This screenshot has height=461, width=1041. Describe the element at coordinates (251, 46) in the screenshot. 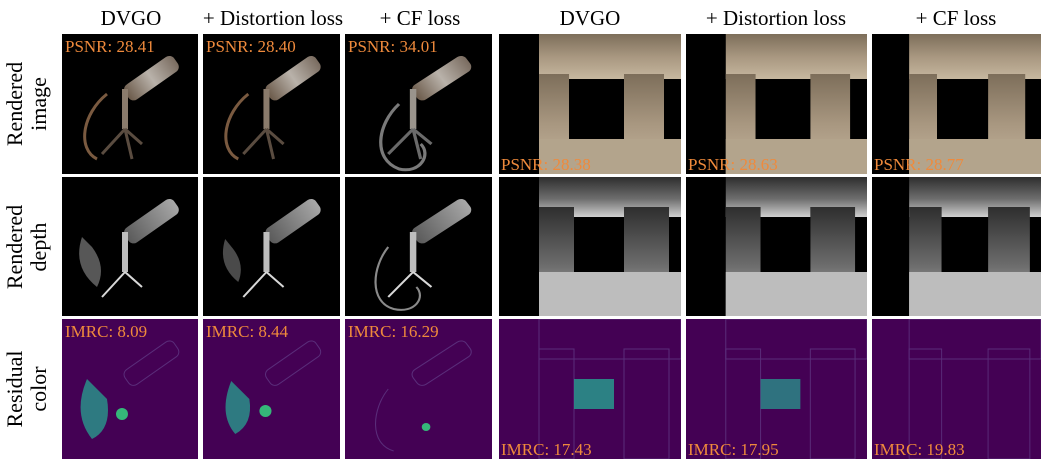

I see `psnr-label: PSNR: 28.40` at that location.